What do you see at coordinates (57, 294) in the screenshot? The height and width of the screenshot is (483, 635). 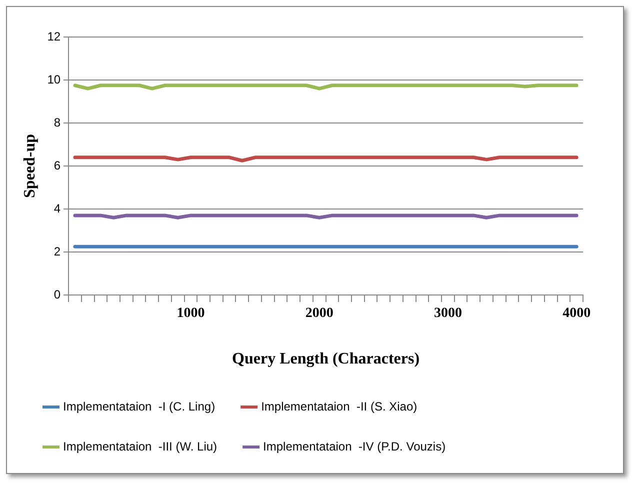 I see `y-tick-label: 0` at bounding box center [57, 294].